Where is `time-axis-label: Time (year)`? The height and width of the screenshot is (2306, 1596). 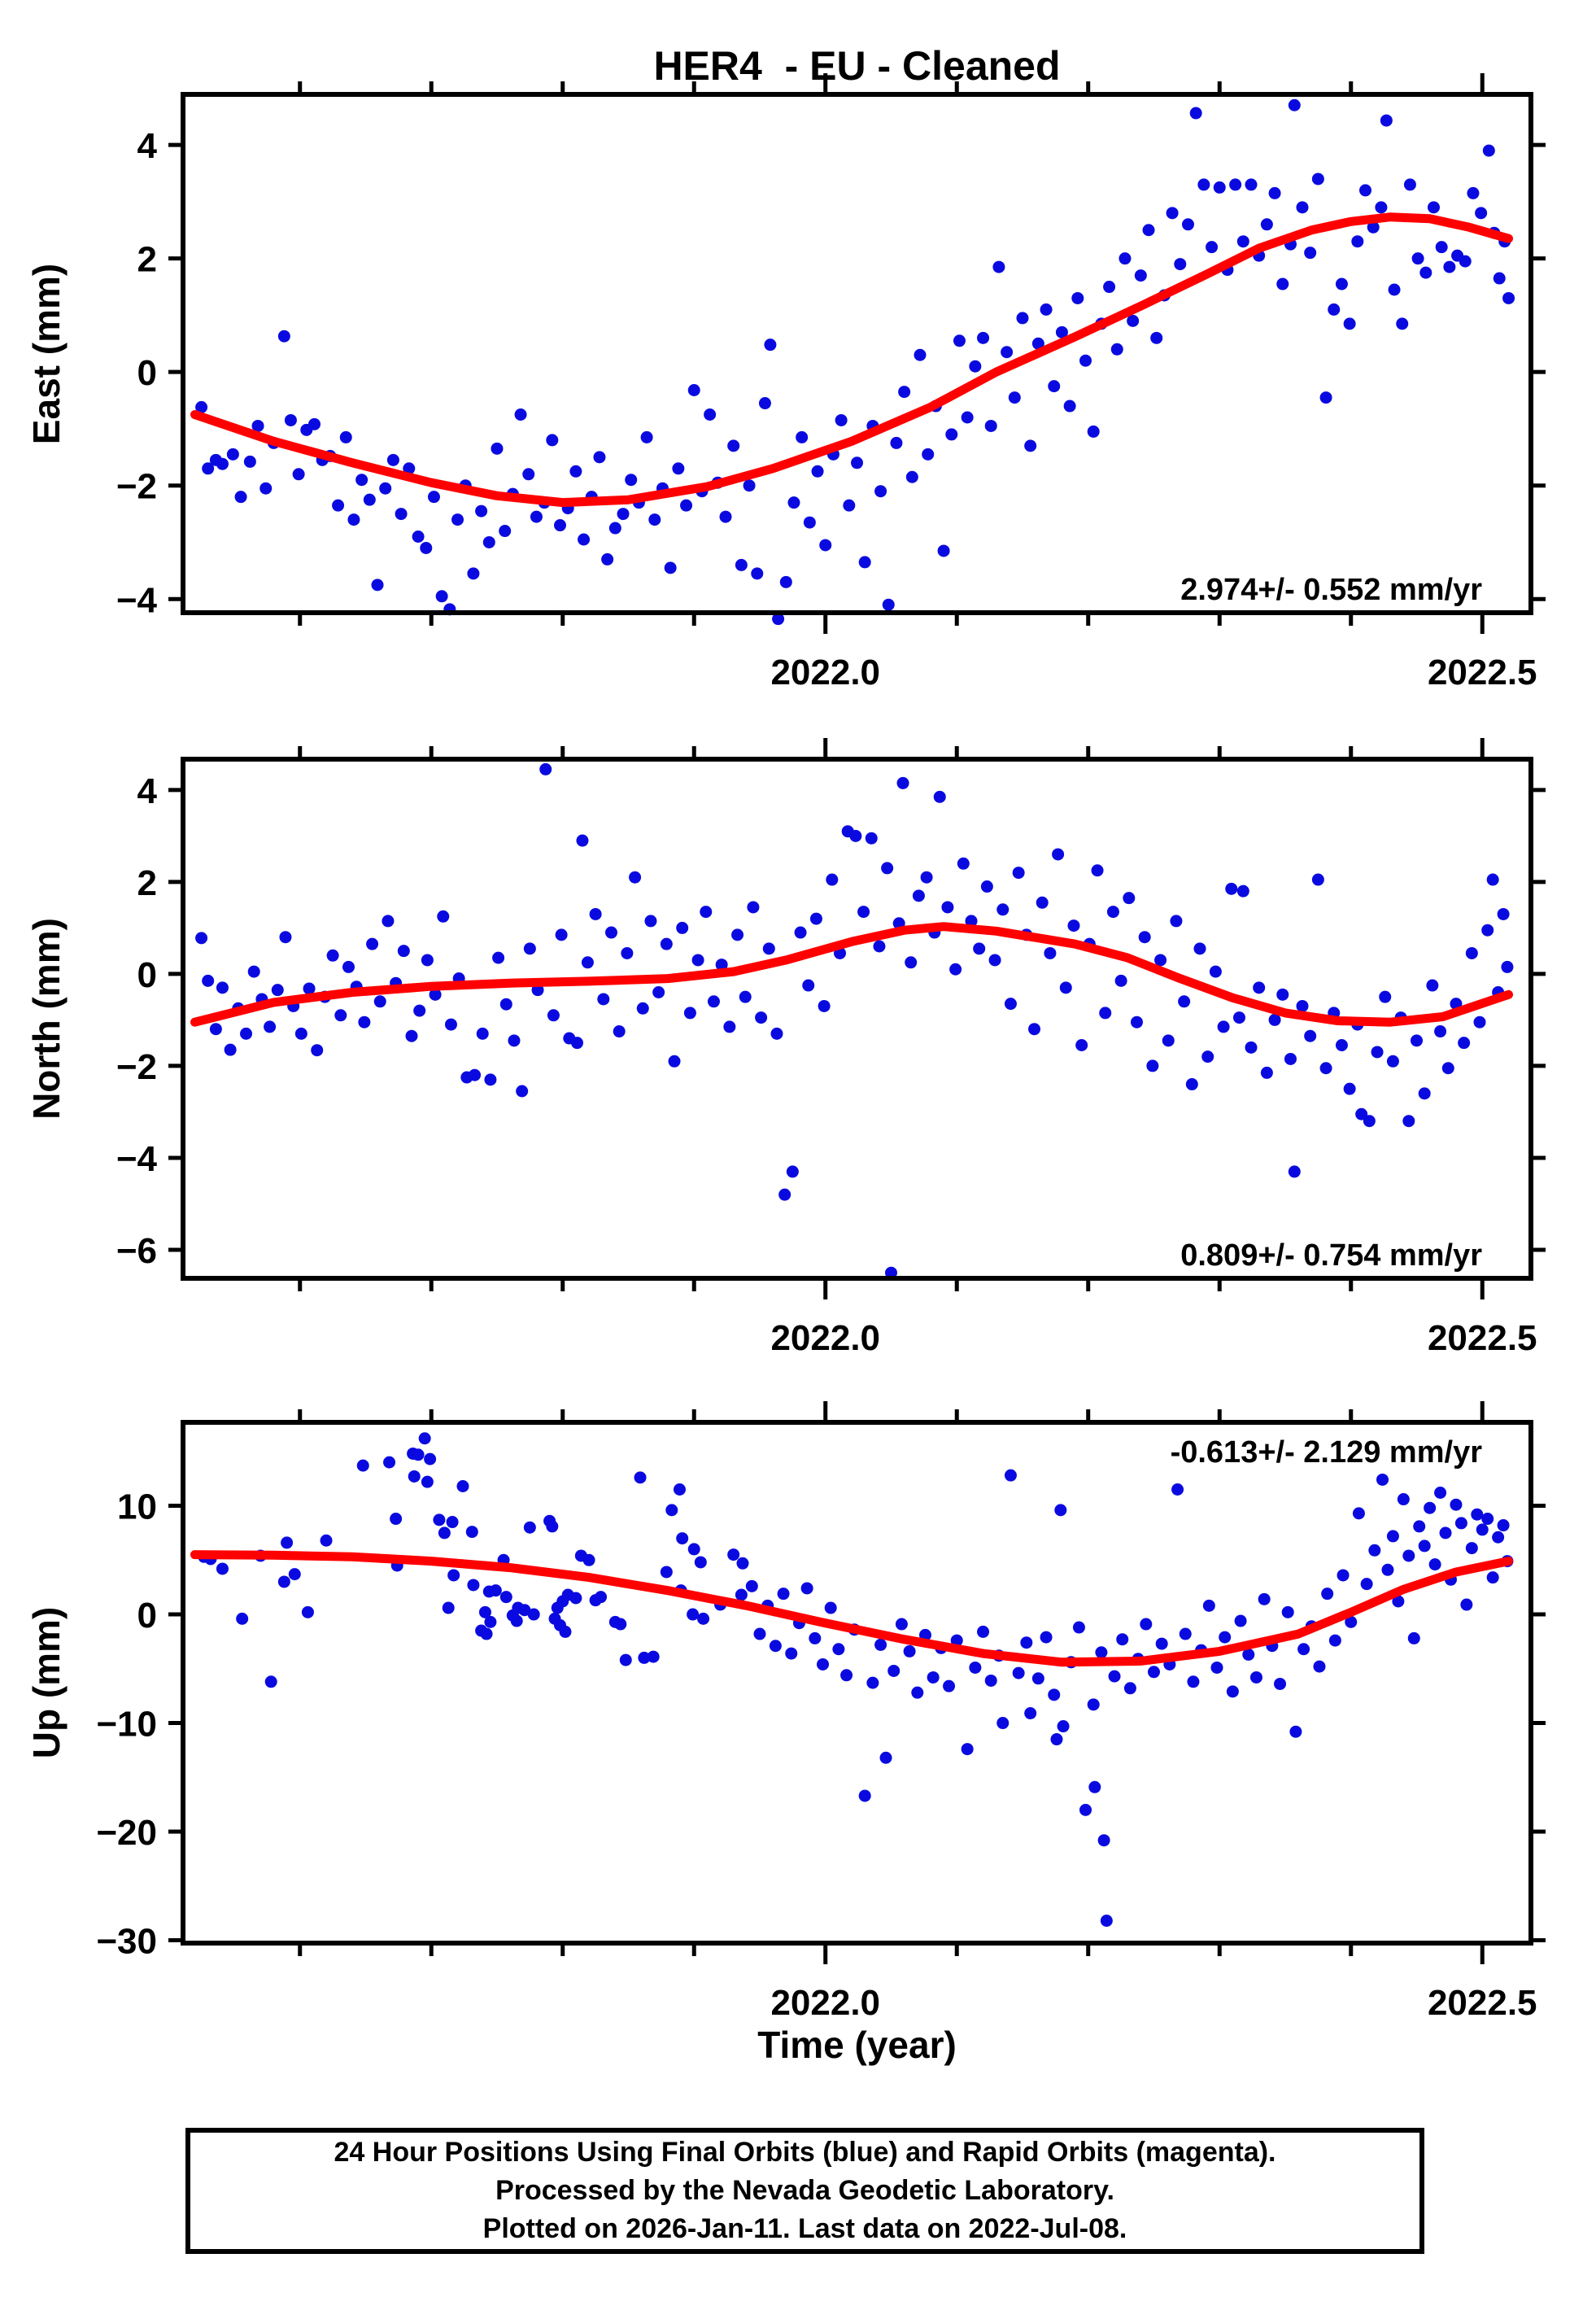 time-axis-label: Time (year) is located at coordinates (857, 2045).